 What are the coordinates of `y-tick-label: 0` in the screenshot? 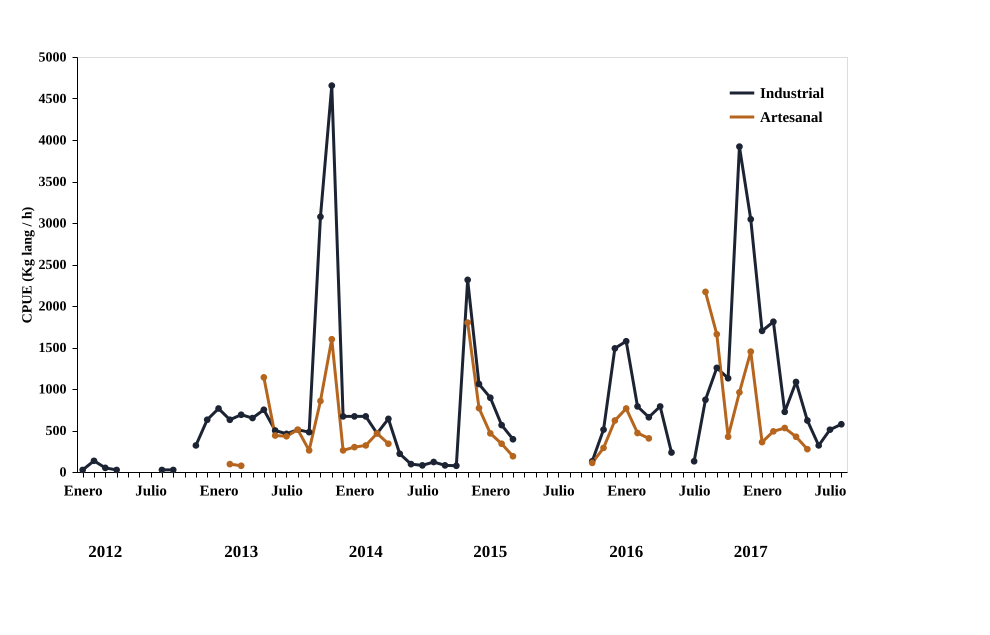 It's located at (63, 473).